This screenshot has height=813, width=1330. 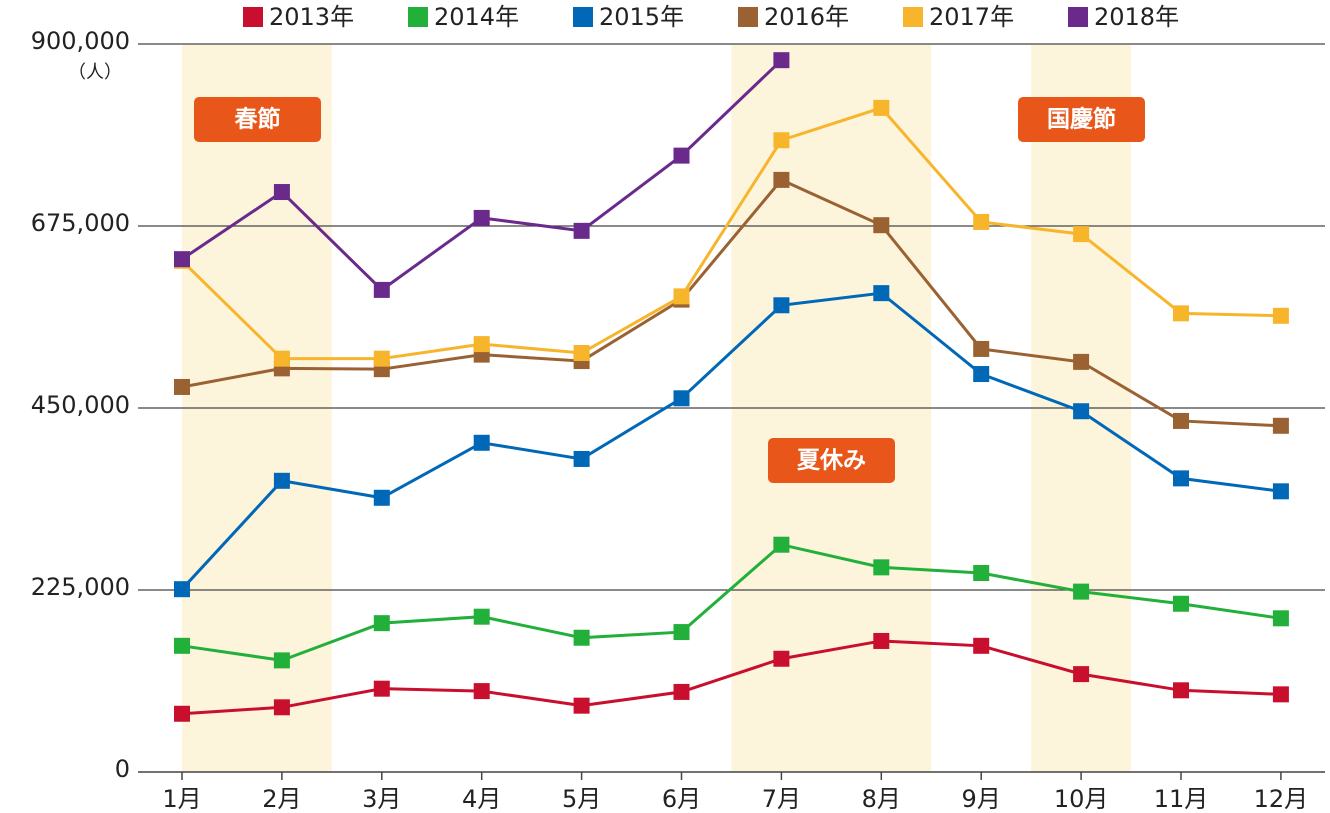 I want to click on x-tick-label: 8月, so click(x=881, y=799).